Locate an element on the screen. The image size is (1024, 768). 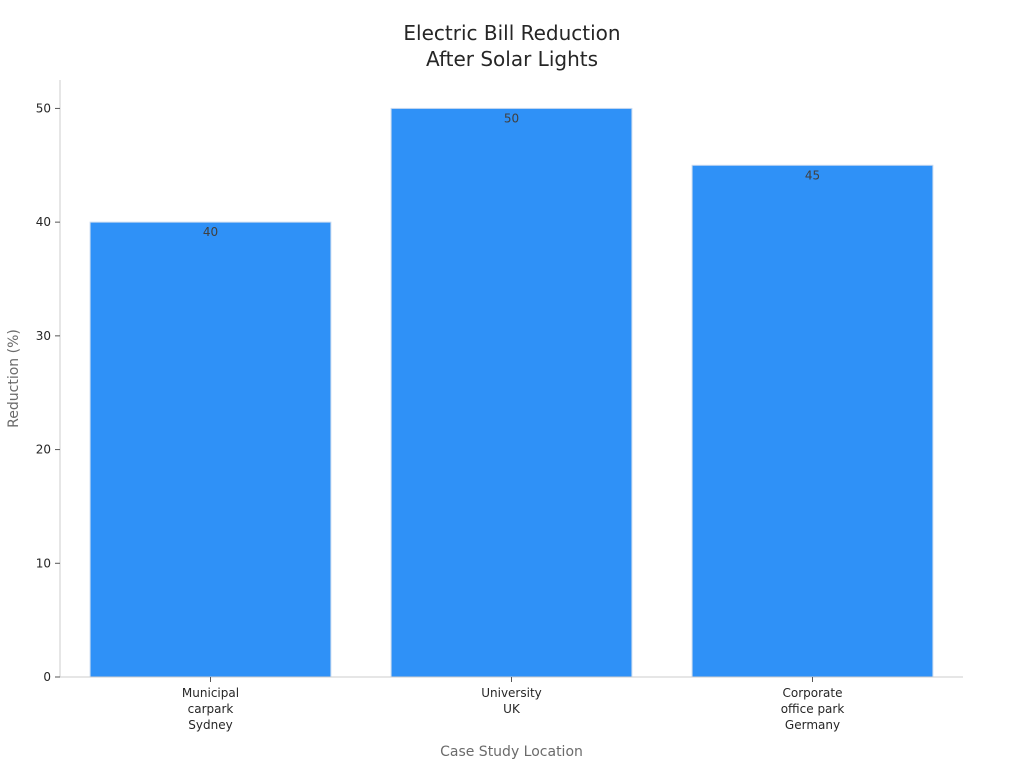
y-axis-title: Reduction (%) is located at coordinates (14, 378).